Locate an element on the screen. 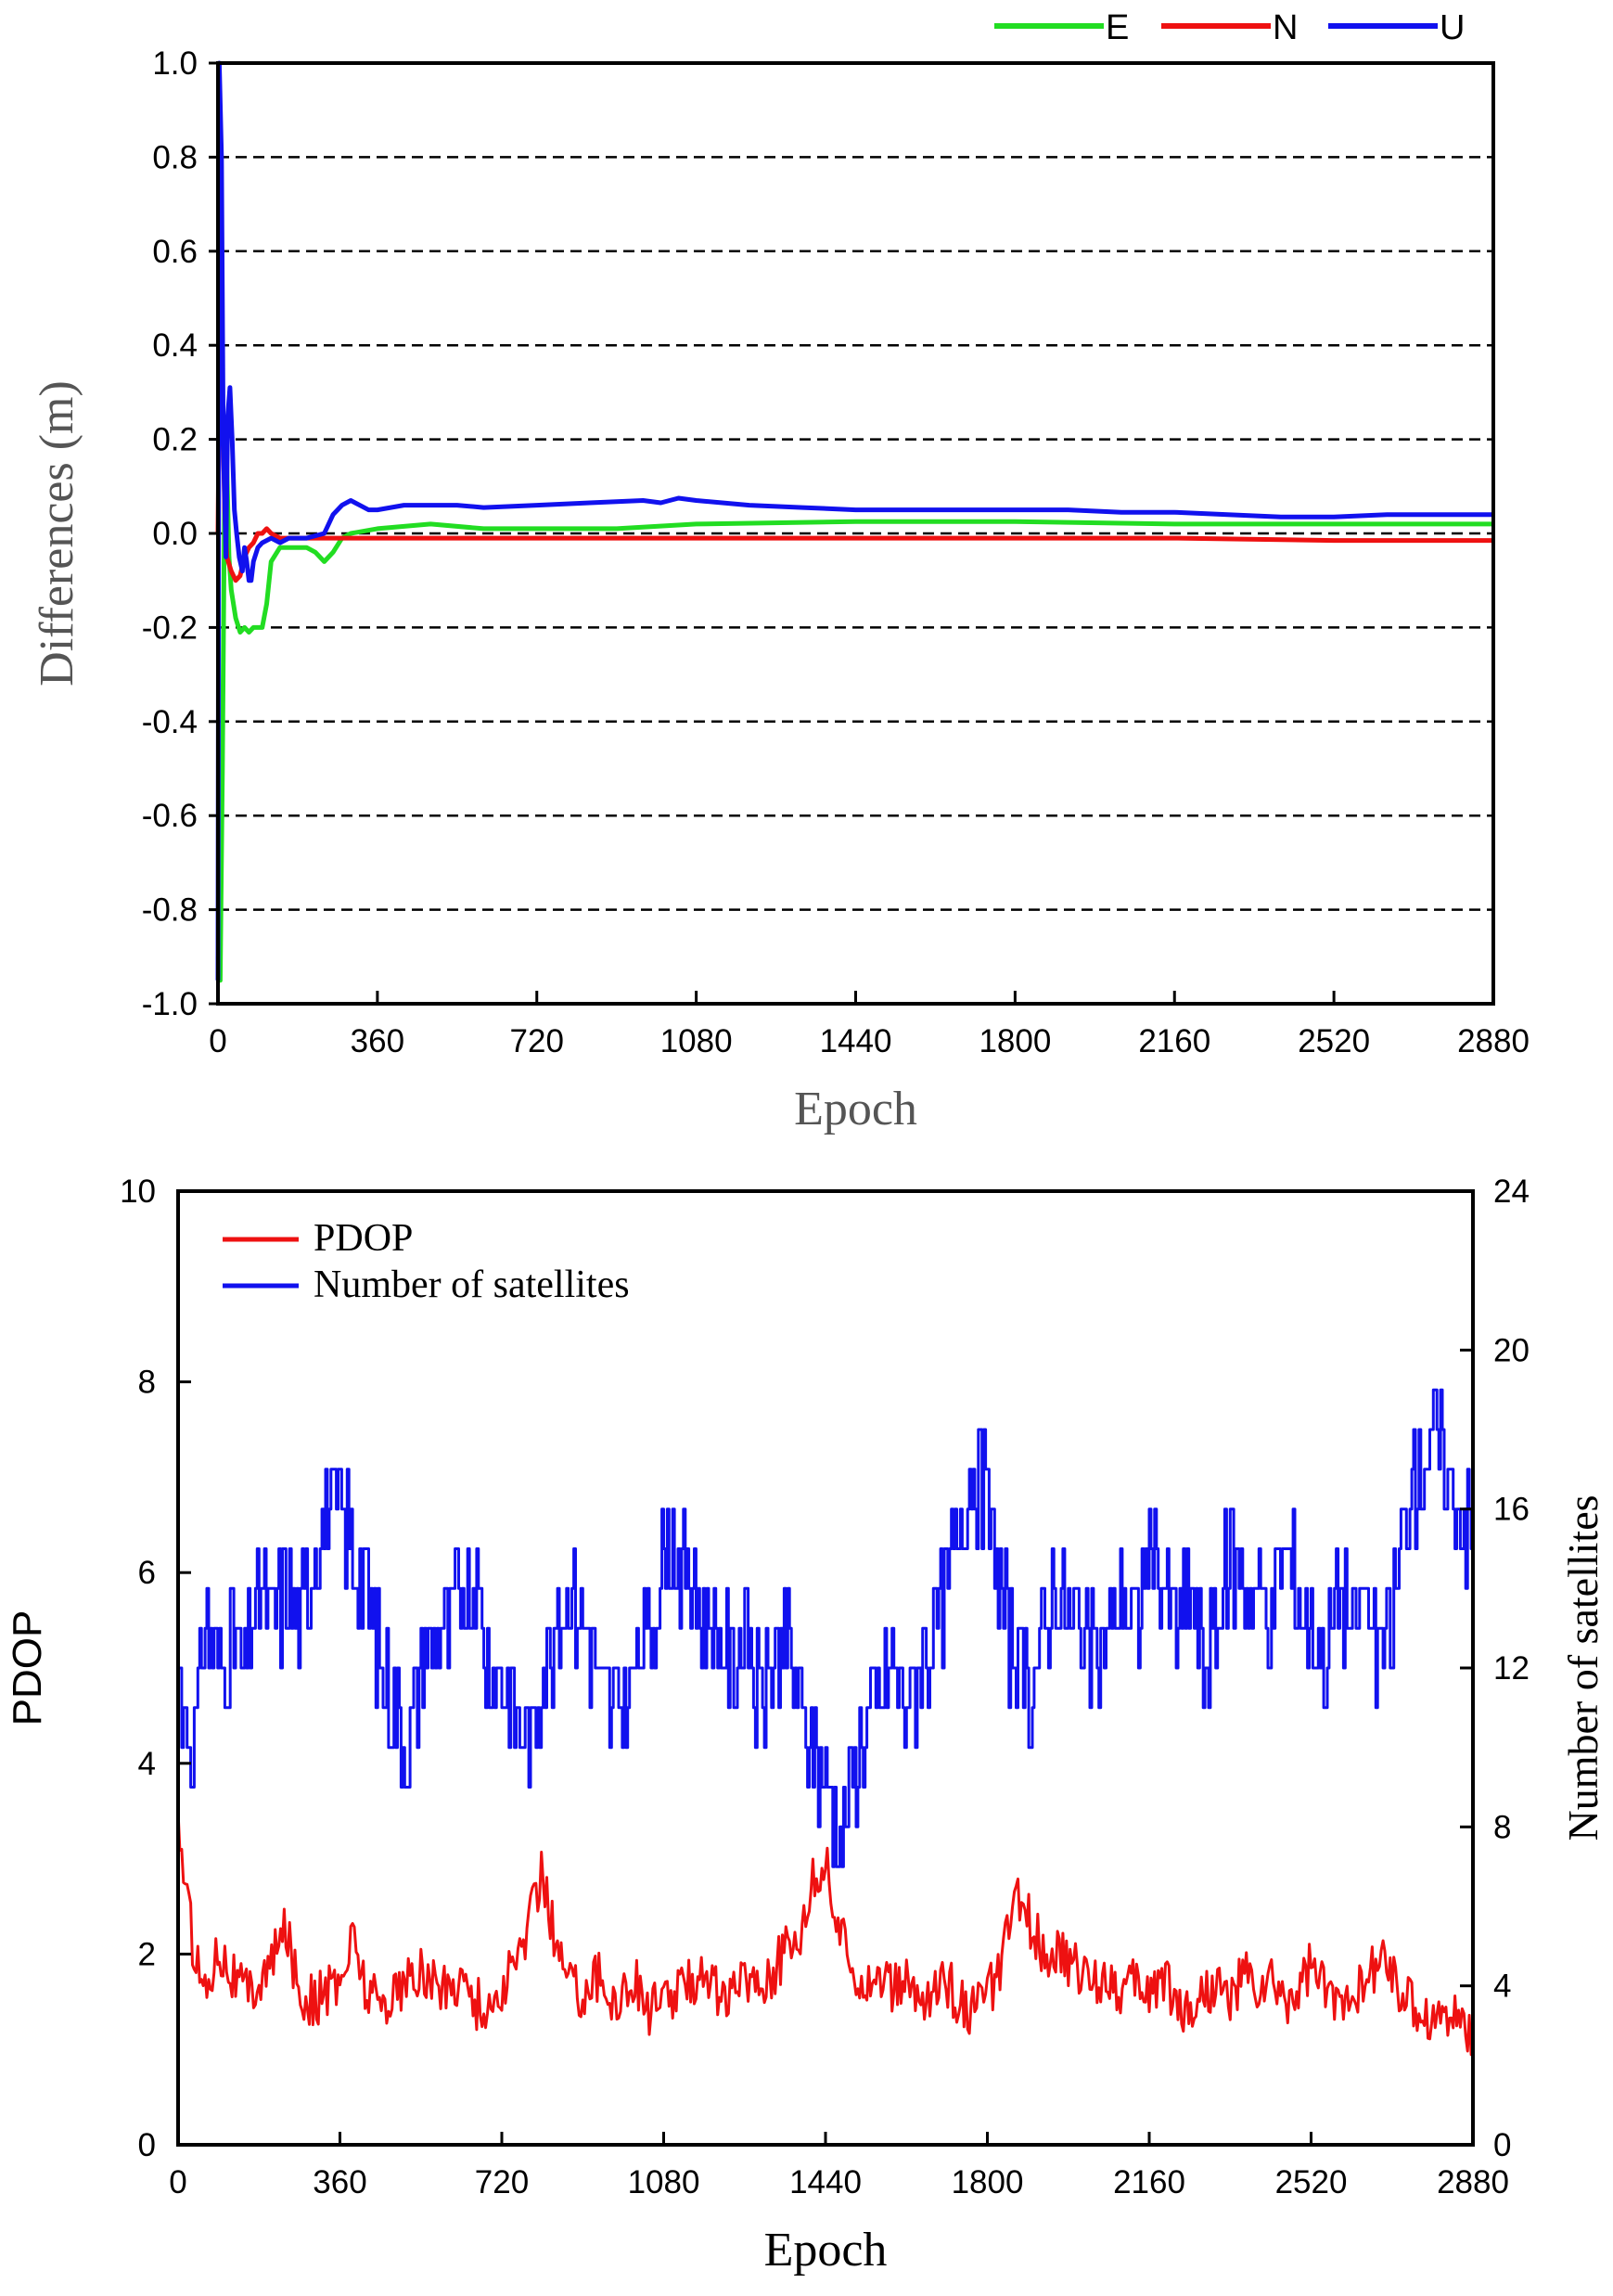  top-y-tick-label: -0.2 is located at coordinates (170, 628).